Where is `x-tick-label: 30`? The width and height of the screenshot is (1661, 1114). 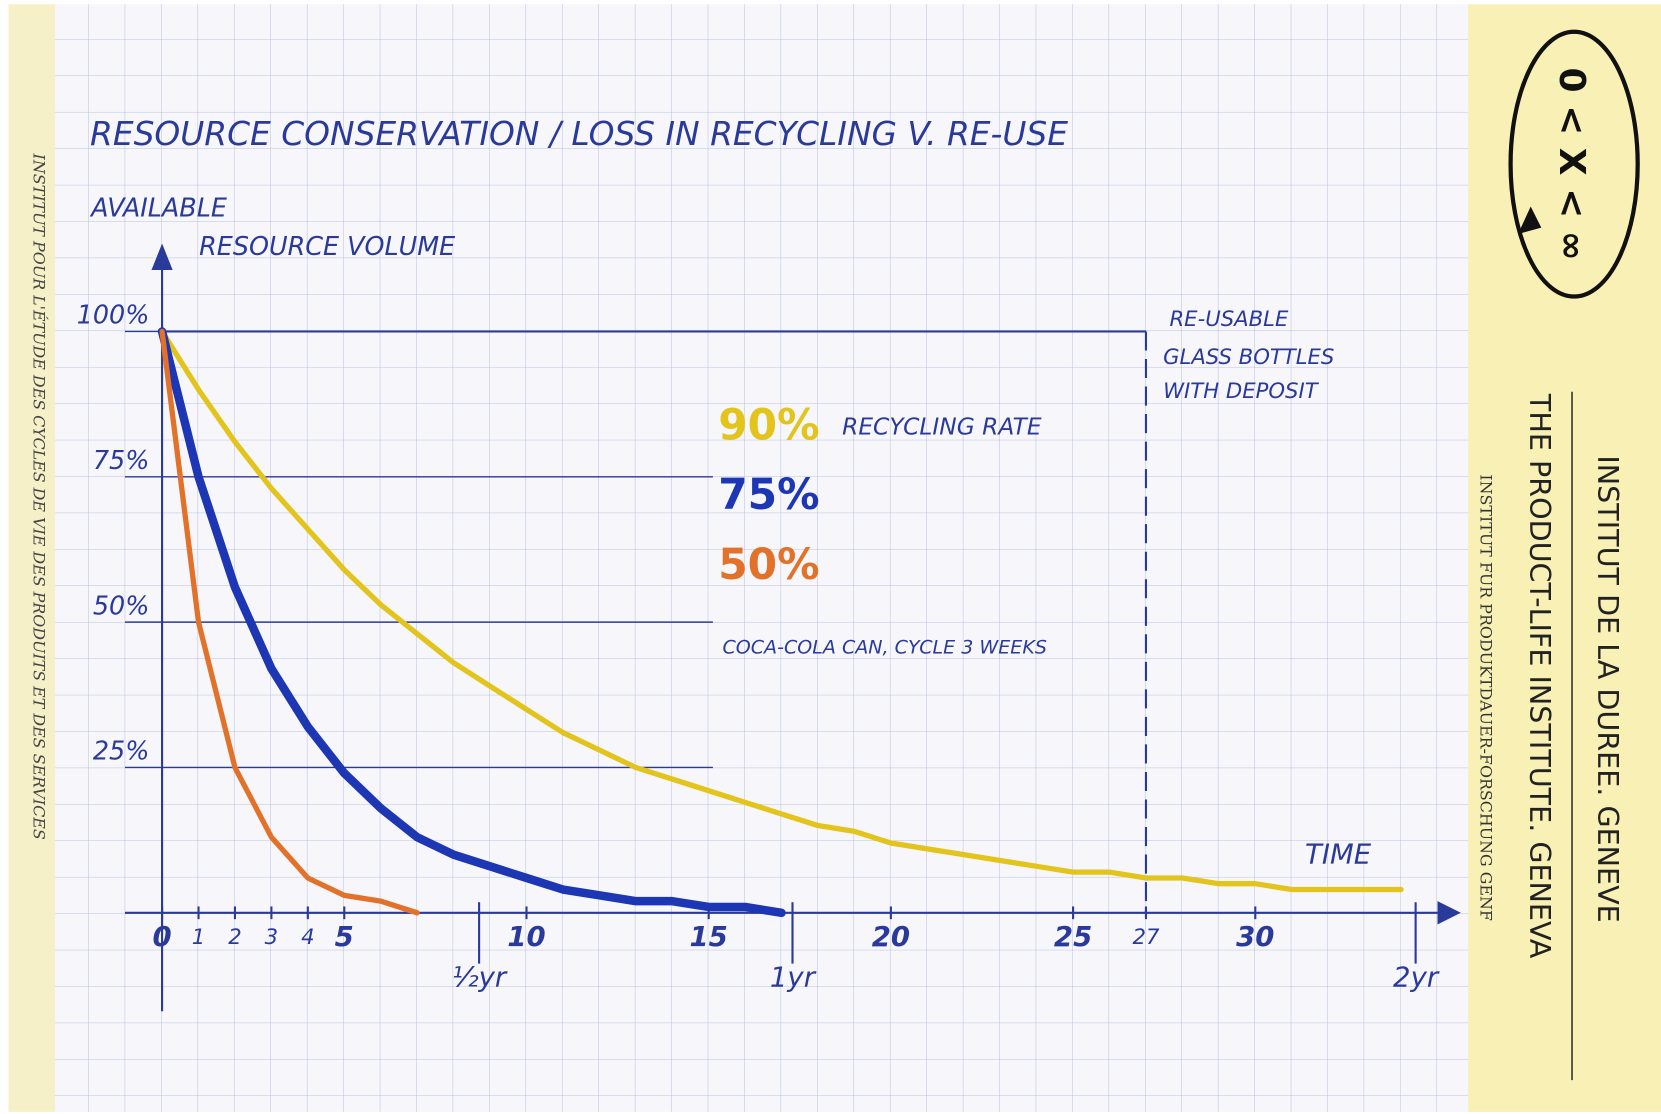 x-tick-label: 30 is located at coordinates (1255, 937).